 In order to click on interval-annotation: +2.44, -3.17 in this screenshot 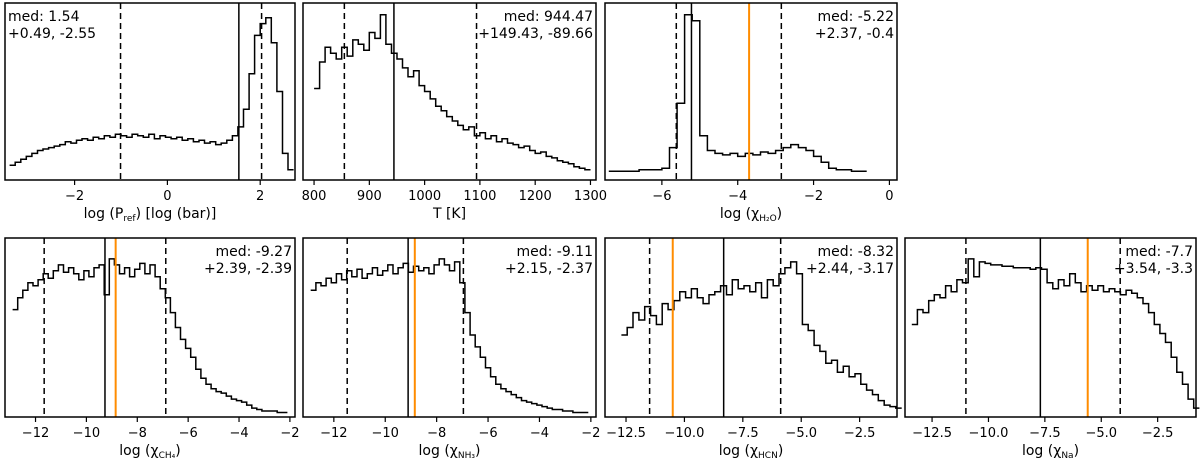, I will do `click(850, 269)`.